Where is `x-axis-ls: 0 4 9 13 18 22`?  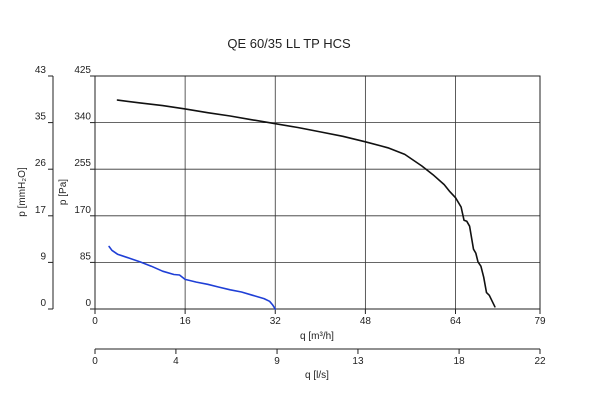
x-axis-ls: 0 4 9 13 18 22 is located at coordinates (319, 357).